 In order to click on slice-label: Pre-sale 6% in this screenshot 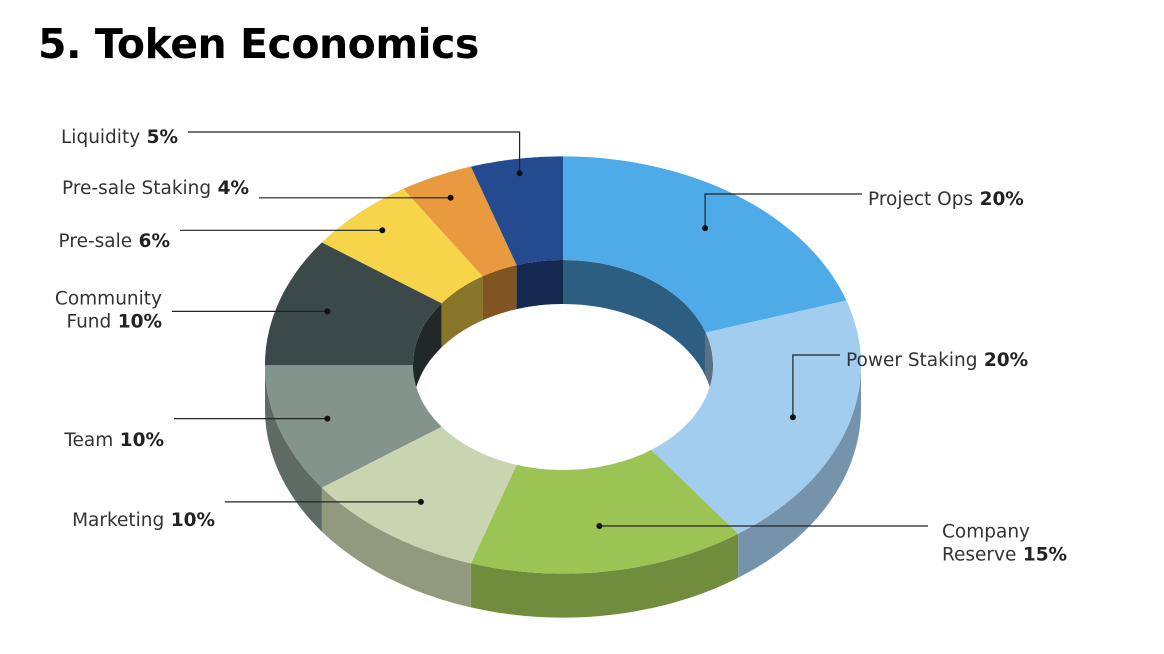, I will do `click(114, 241)`.